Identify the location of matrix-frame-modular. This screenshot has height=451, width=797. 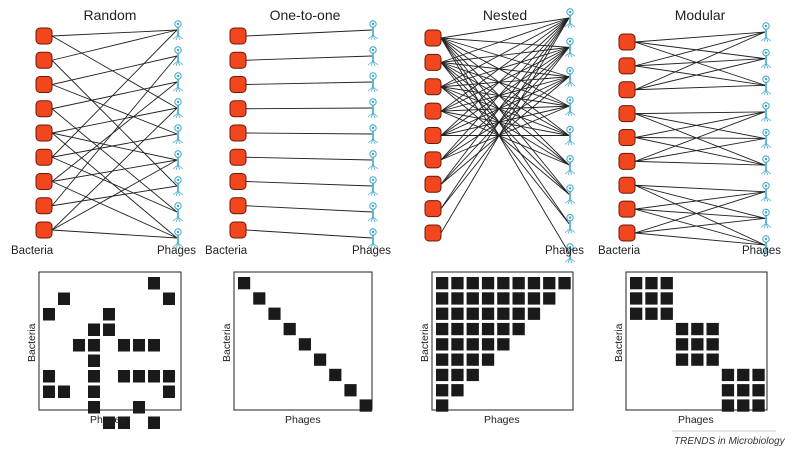
(696, 341).